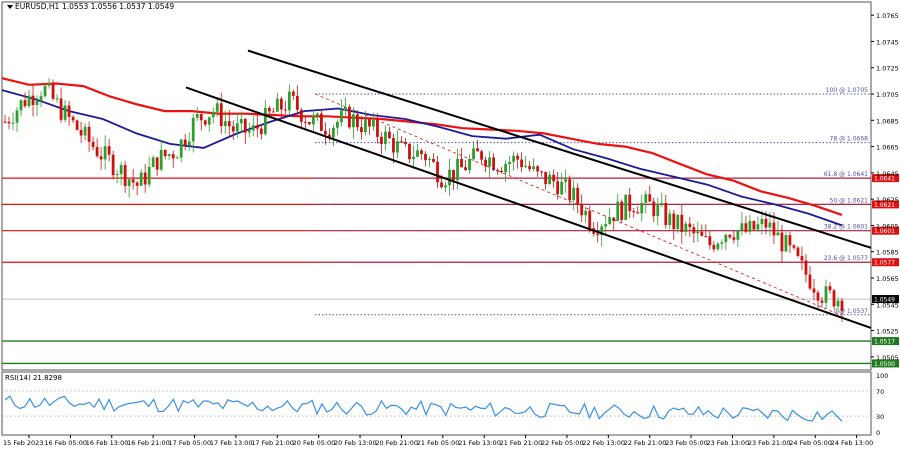 This screenshot has height=450, width=900. Describe the element at coordinates (65, 443) in the screenshot. I see `x-tick-label: 16 Feb 05:00` at that location.